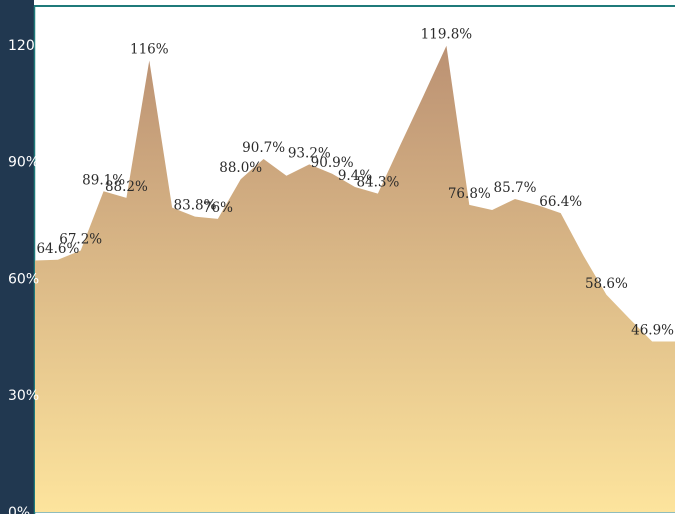 This screenshot has height=514, width=675. What do you see at coordinates (23, 163) in the screenshot?
I see `y-tick-label: 90%` at bounding box center [23, 163].